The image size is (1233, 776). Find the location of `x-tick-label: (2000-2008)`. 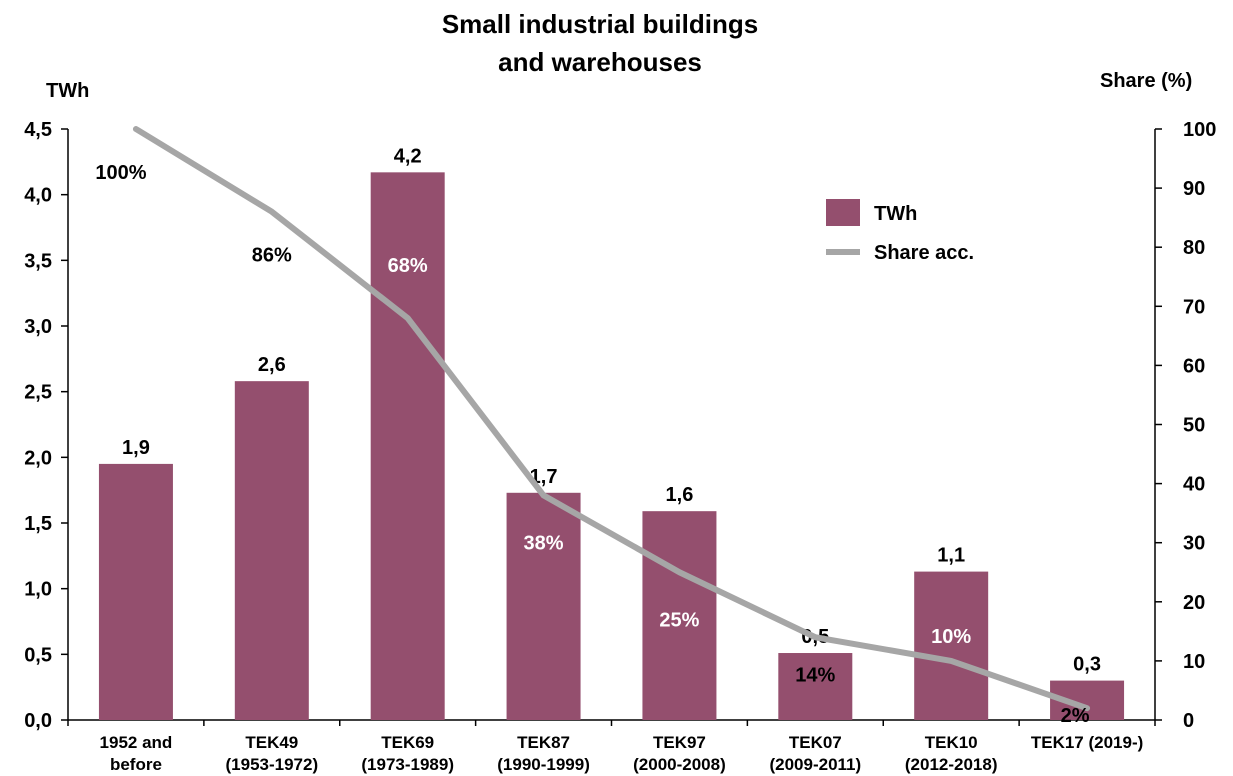

x-tick-label: (2000-2008) is located at coordinates (679, 764).